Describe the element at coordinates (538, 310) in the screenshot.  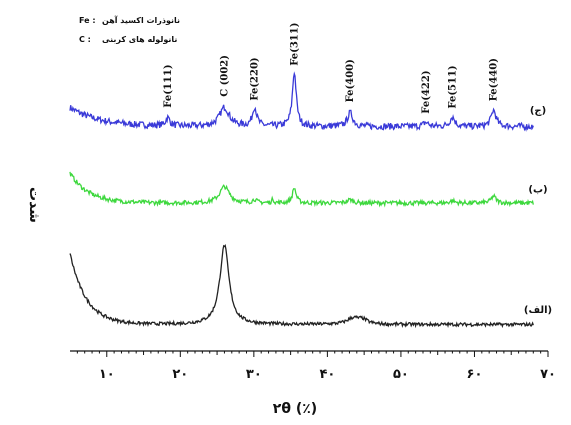
I see `series-label-2: (الف)` at that location.